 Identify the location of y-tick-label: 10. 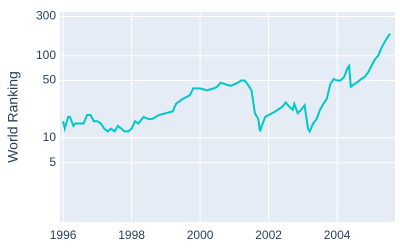
(50, 137).